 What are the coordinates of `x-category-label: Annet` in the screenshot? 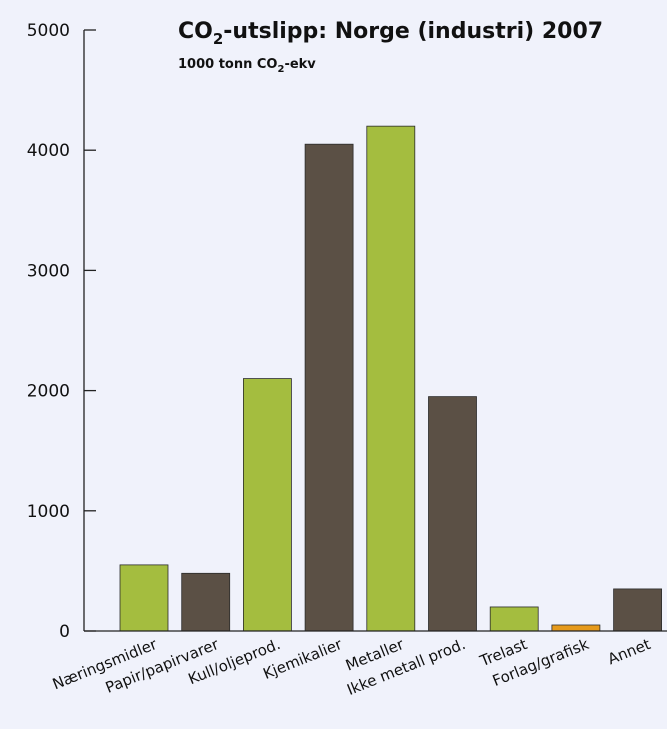 It's located at (629, 651).